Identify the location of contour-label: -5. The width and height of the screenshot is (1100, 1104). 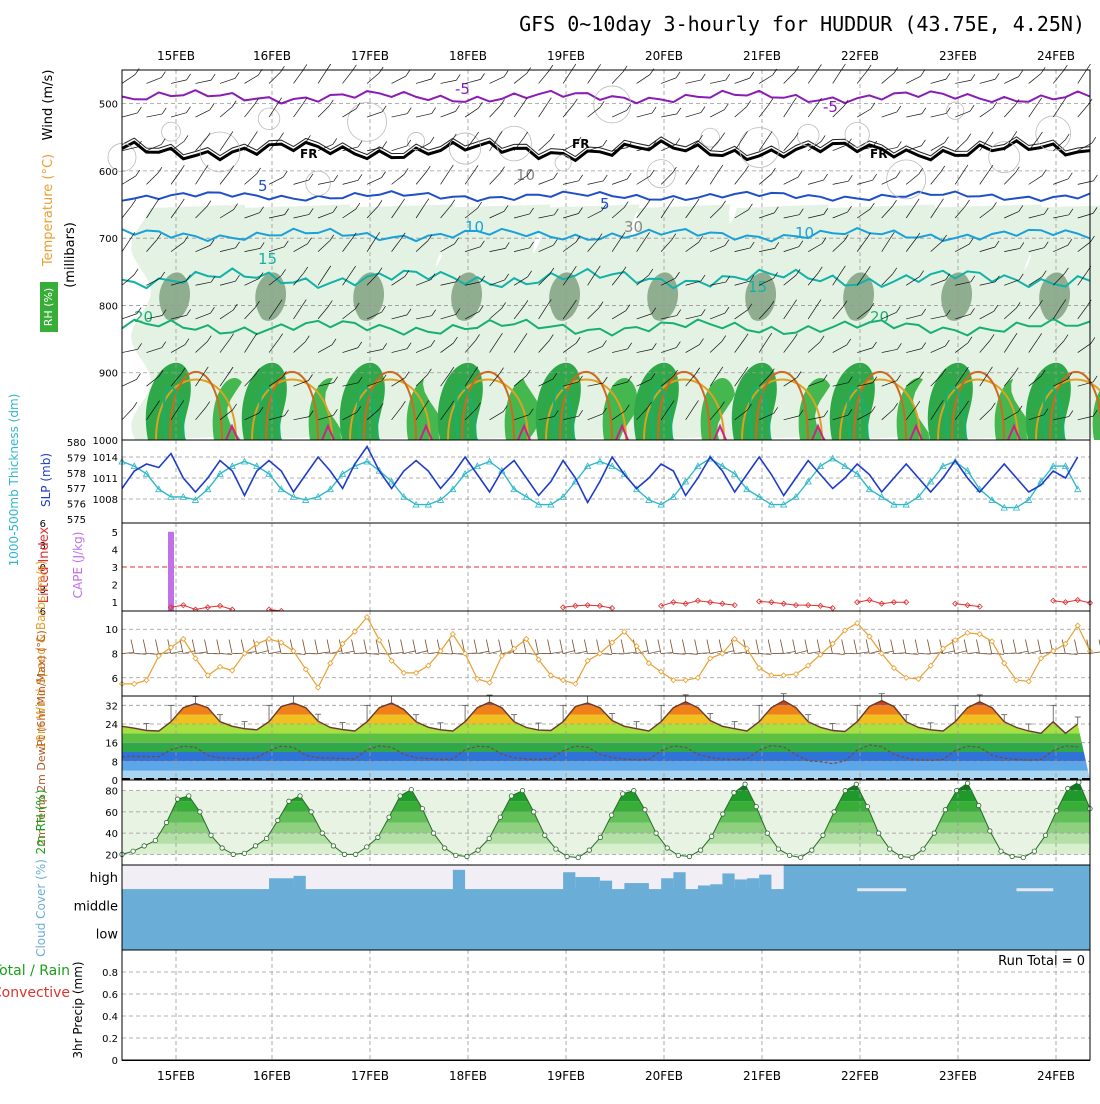
(830, 107).